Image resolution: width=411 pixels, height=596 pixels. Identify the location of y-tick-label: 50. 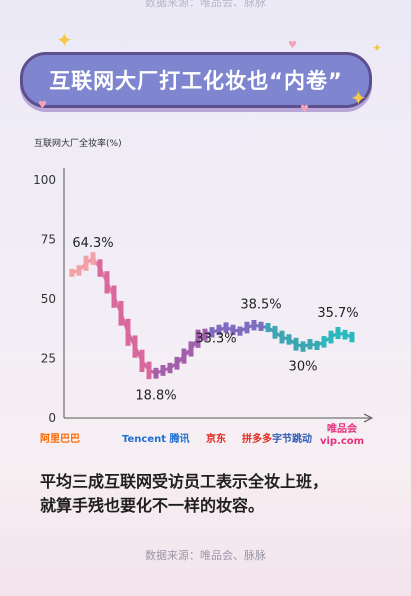
(48, 299).